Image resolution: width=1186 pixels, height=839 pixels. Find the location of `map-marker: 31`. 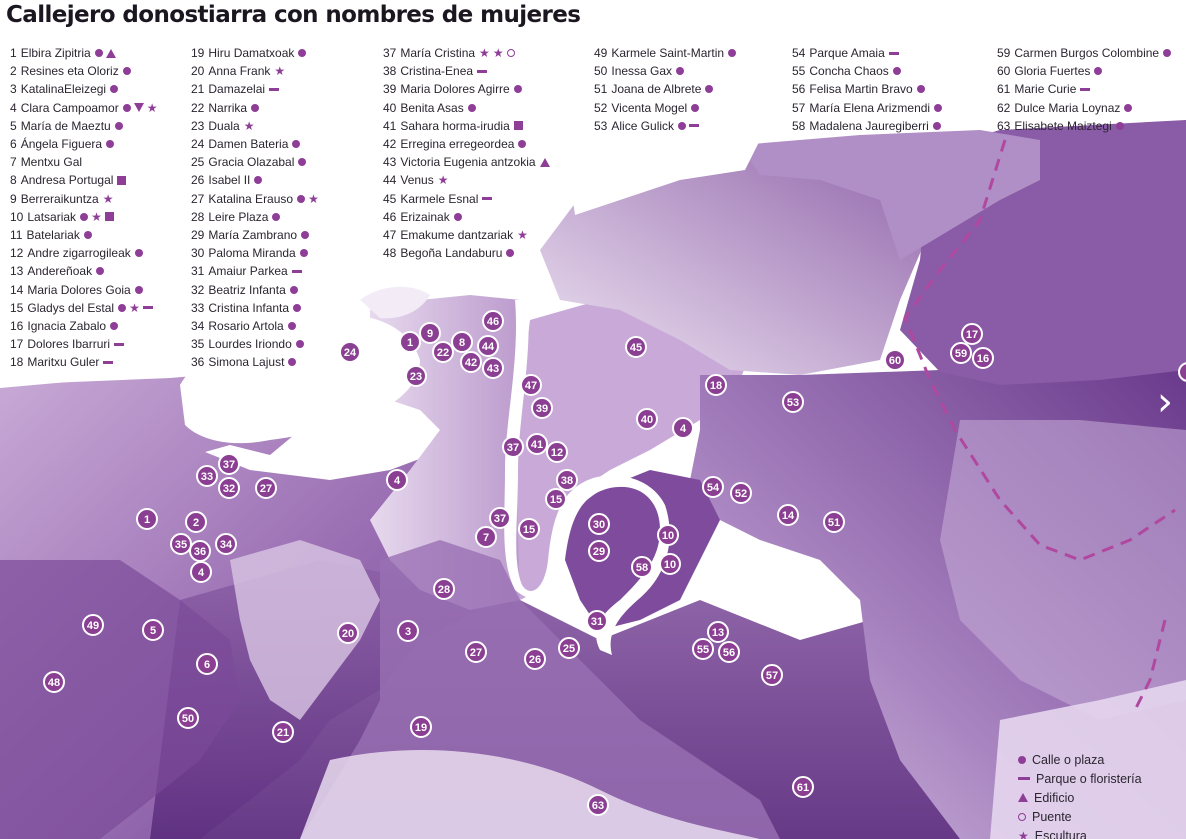

map-marker: 31 is located at coordinates (597, 621).